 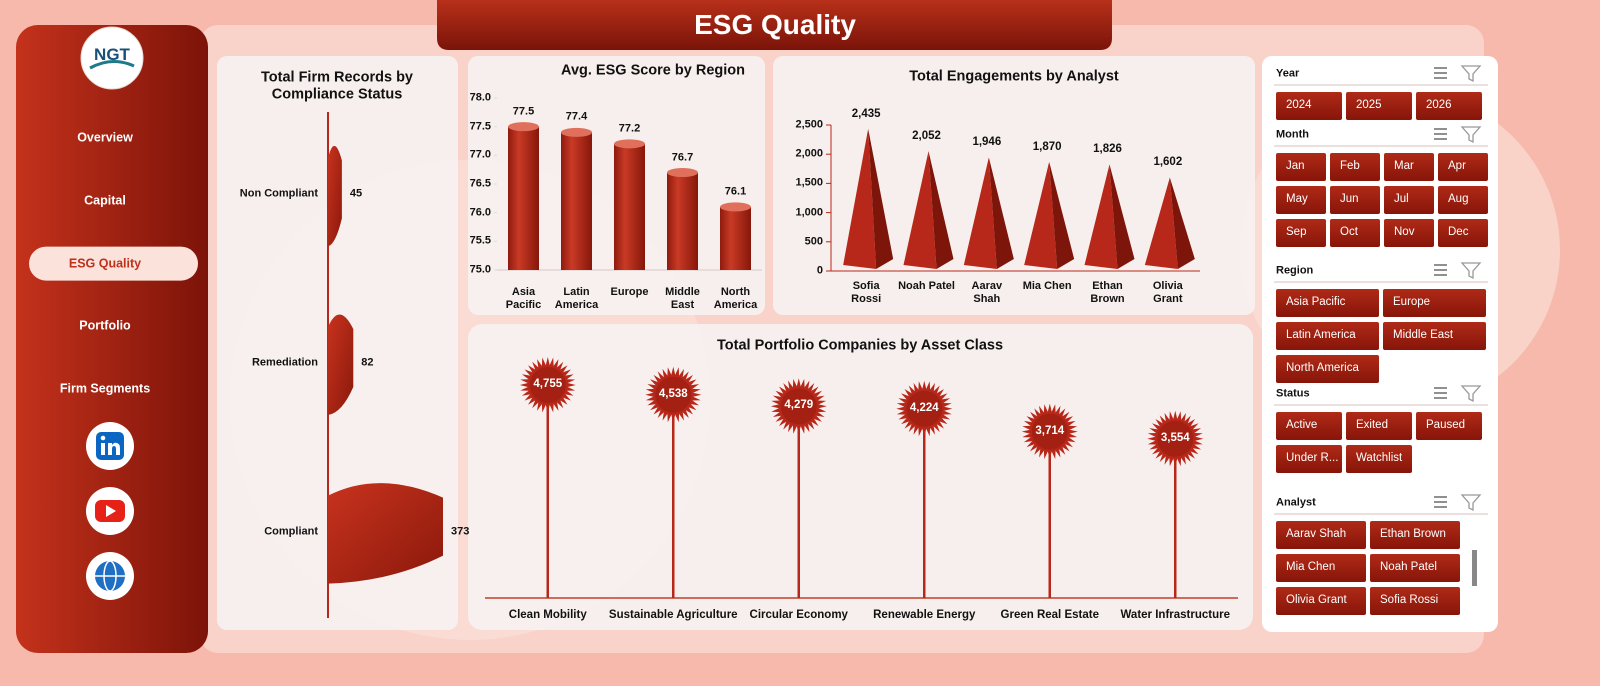 I want to click on title-banner, so click(x=774, y=25).